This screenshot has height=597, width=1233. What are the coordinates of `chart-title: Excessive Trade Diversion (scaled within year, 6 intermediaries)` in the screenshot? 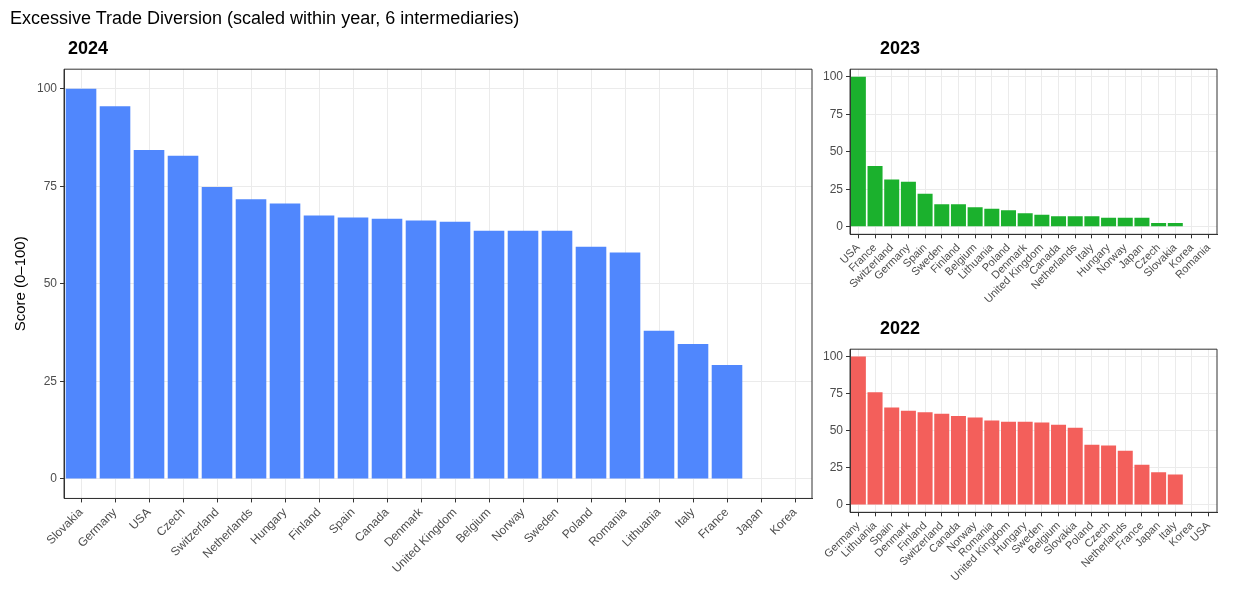 It's located at (265, 19).